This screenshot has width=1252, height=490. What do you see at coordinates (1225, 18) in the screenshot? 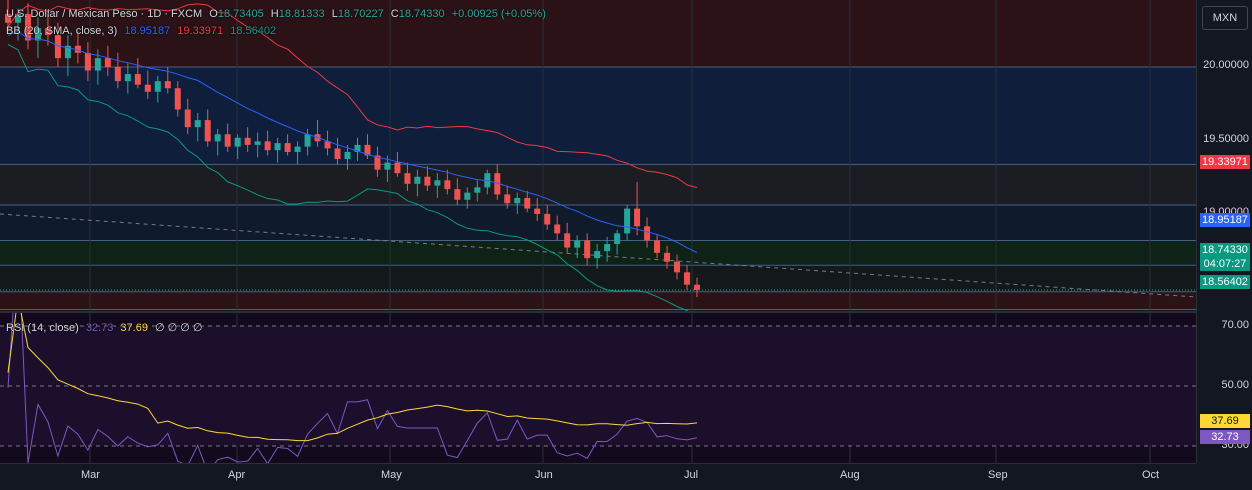
I see `currency-button: MXN` at bounding box center [1225, 18].